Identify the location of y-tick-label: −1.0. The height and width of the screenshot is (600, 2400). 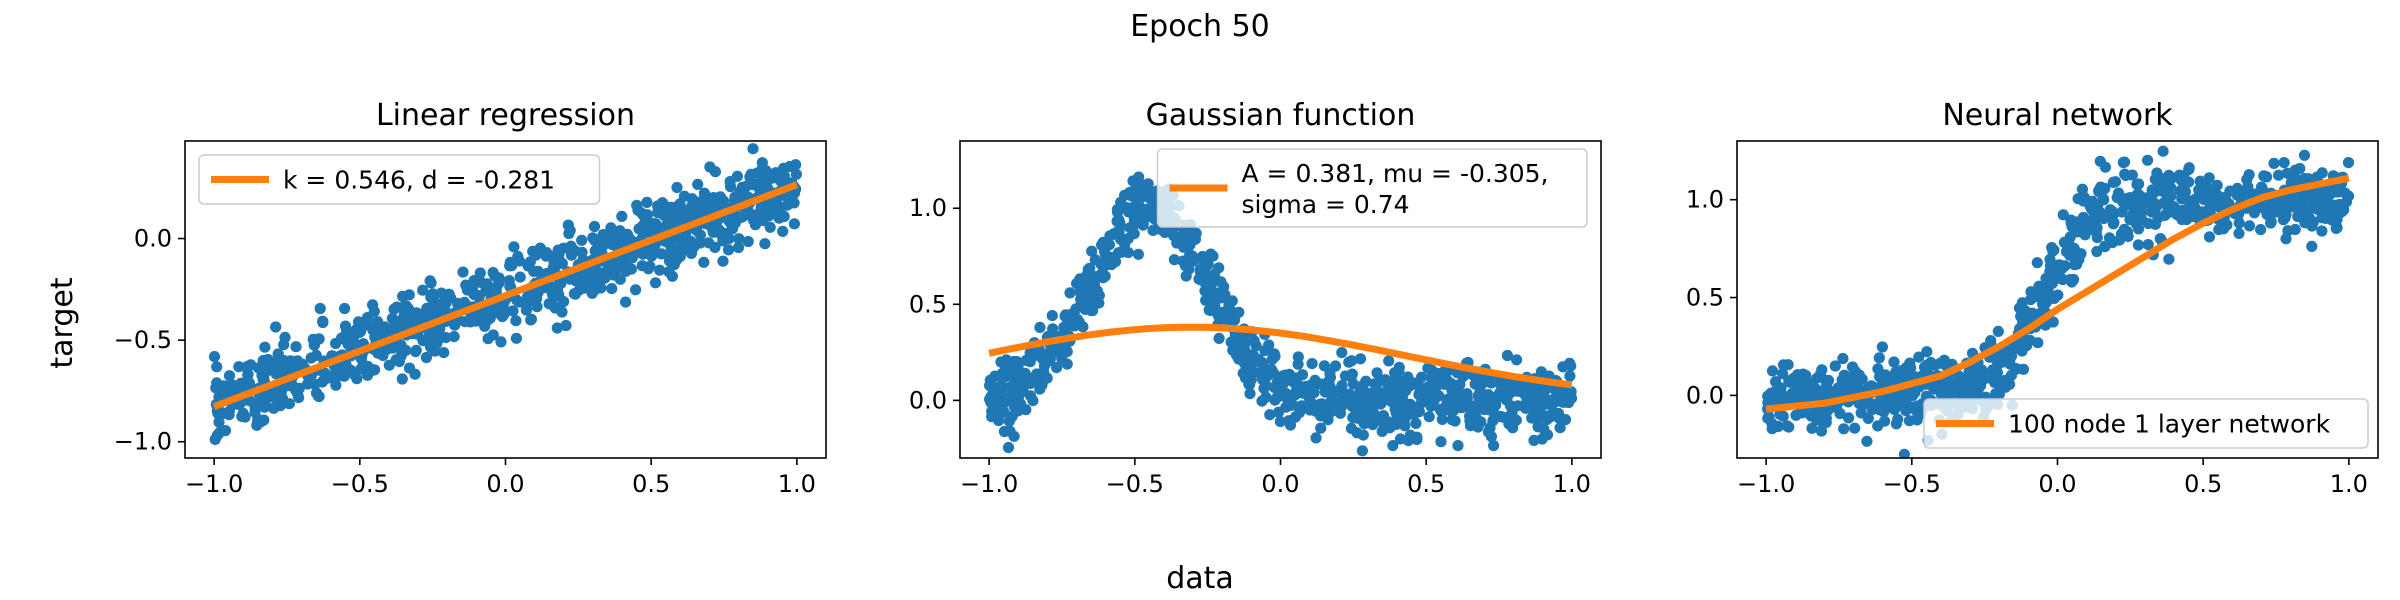
(143, 442).